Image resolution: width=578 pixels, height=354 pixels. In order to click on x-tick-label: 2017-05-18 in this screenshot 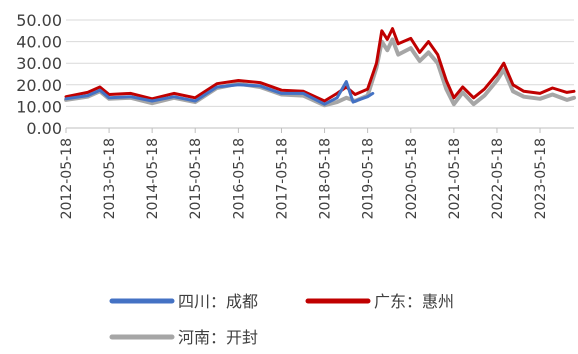, I will do `click(282, 178)`.